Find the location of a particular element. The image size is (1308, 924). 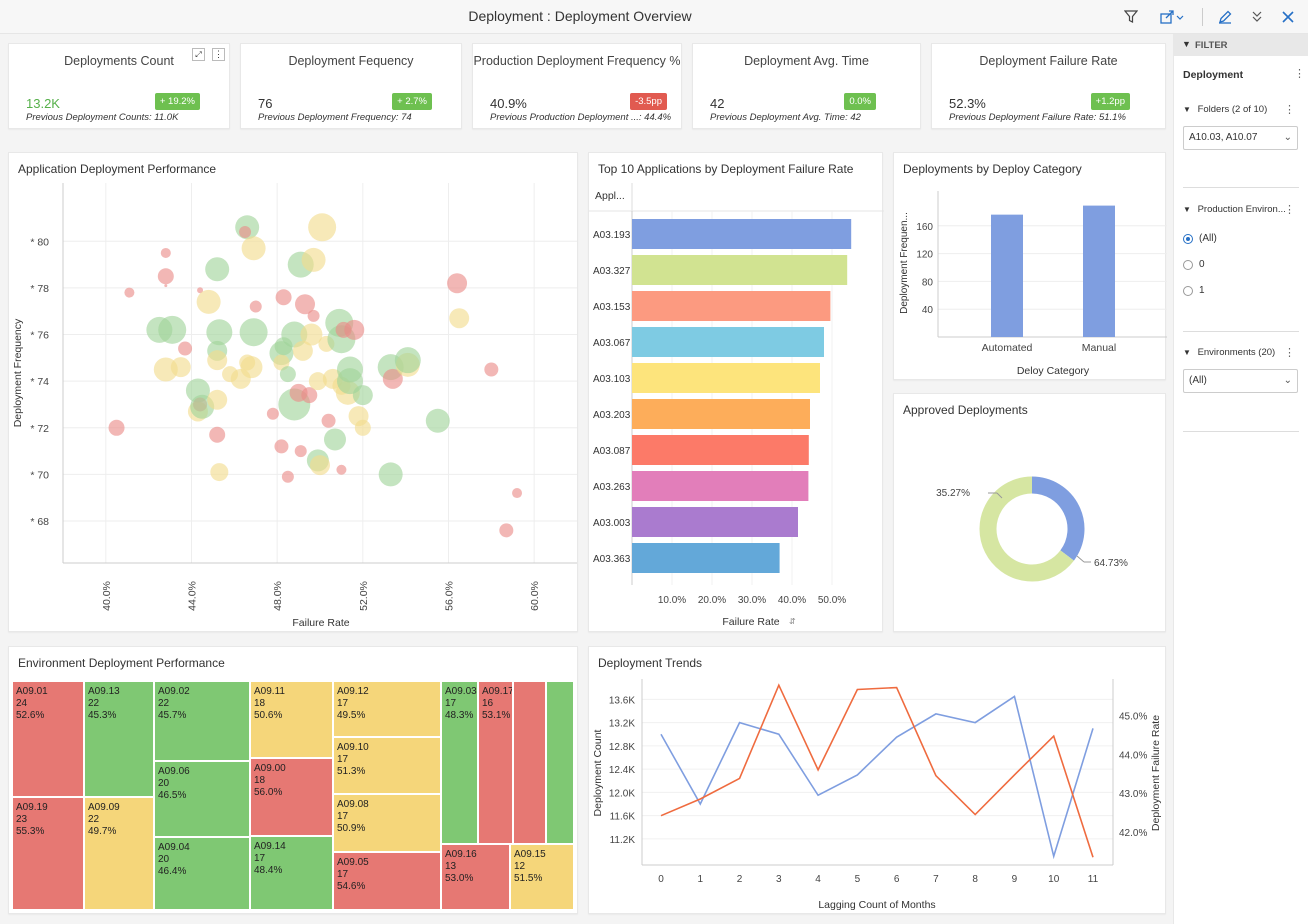

radio-selected-icon is located at coordinates (1188, 238).